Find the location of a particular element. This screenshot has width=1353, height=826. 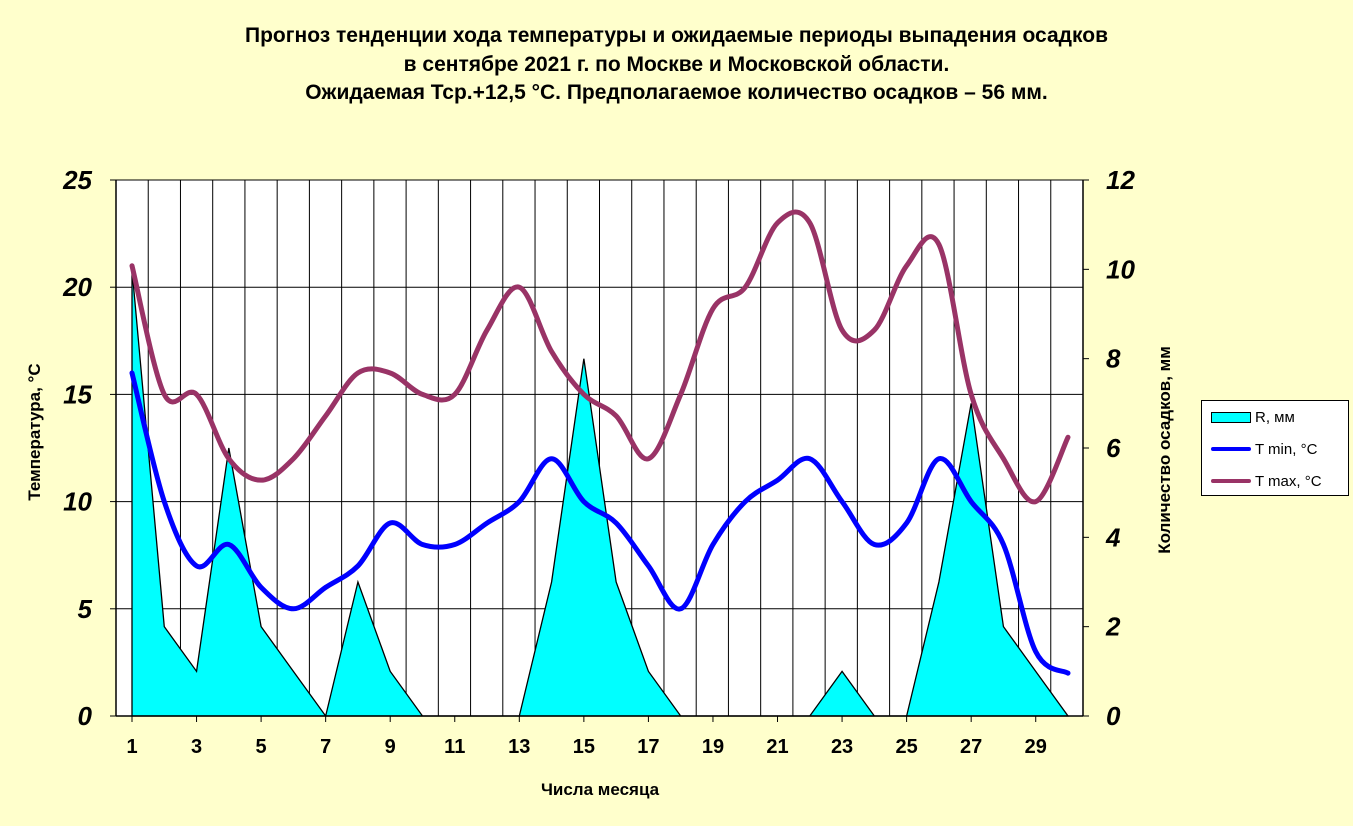

x-tick-label: 27 is located at coordinates (971, 747).